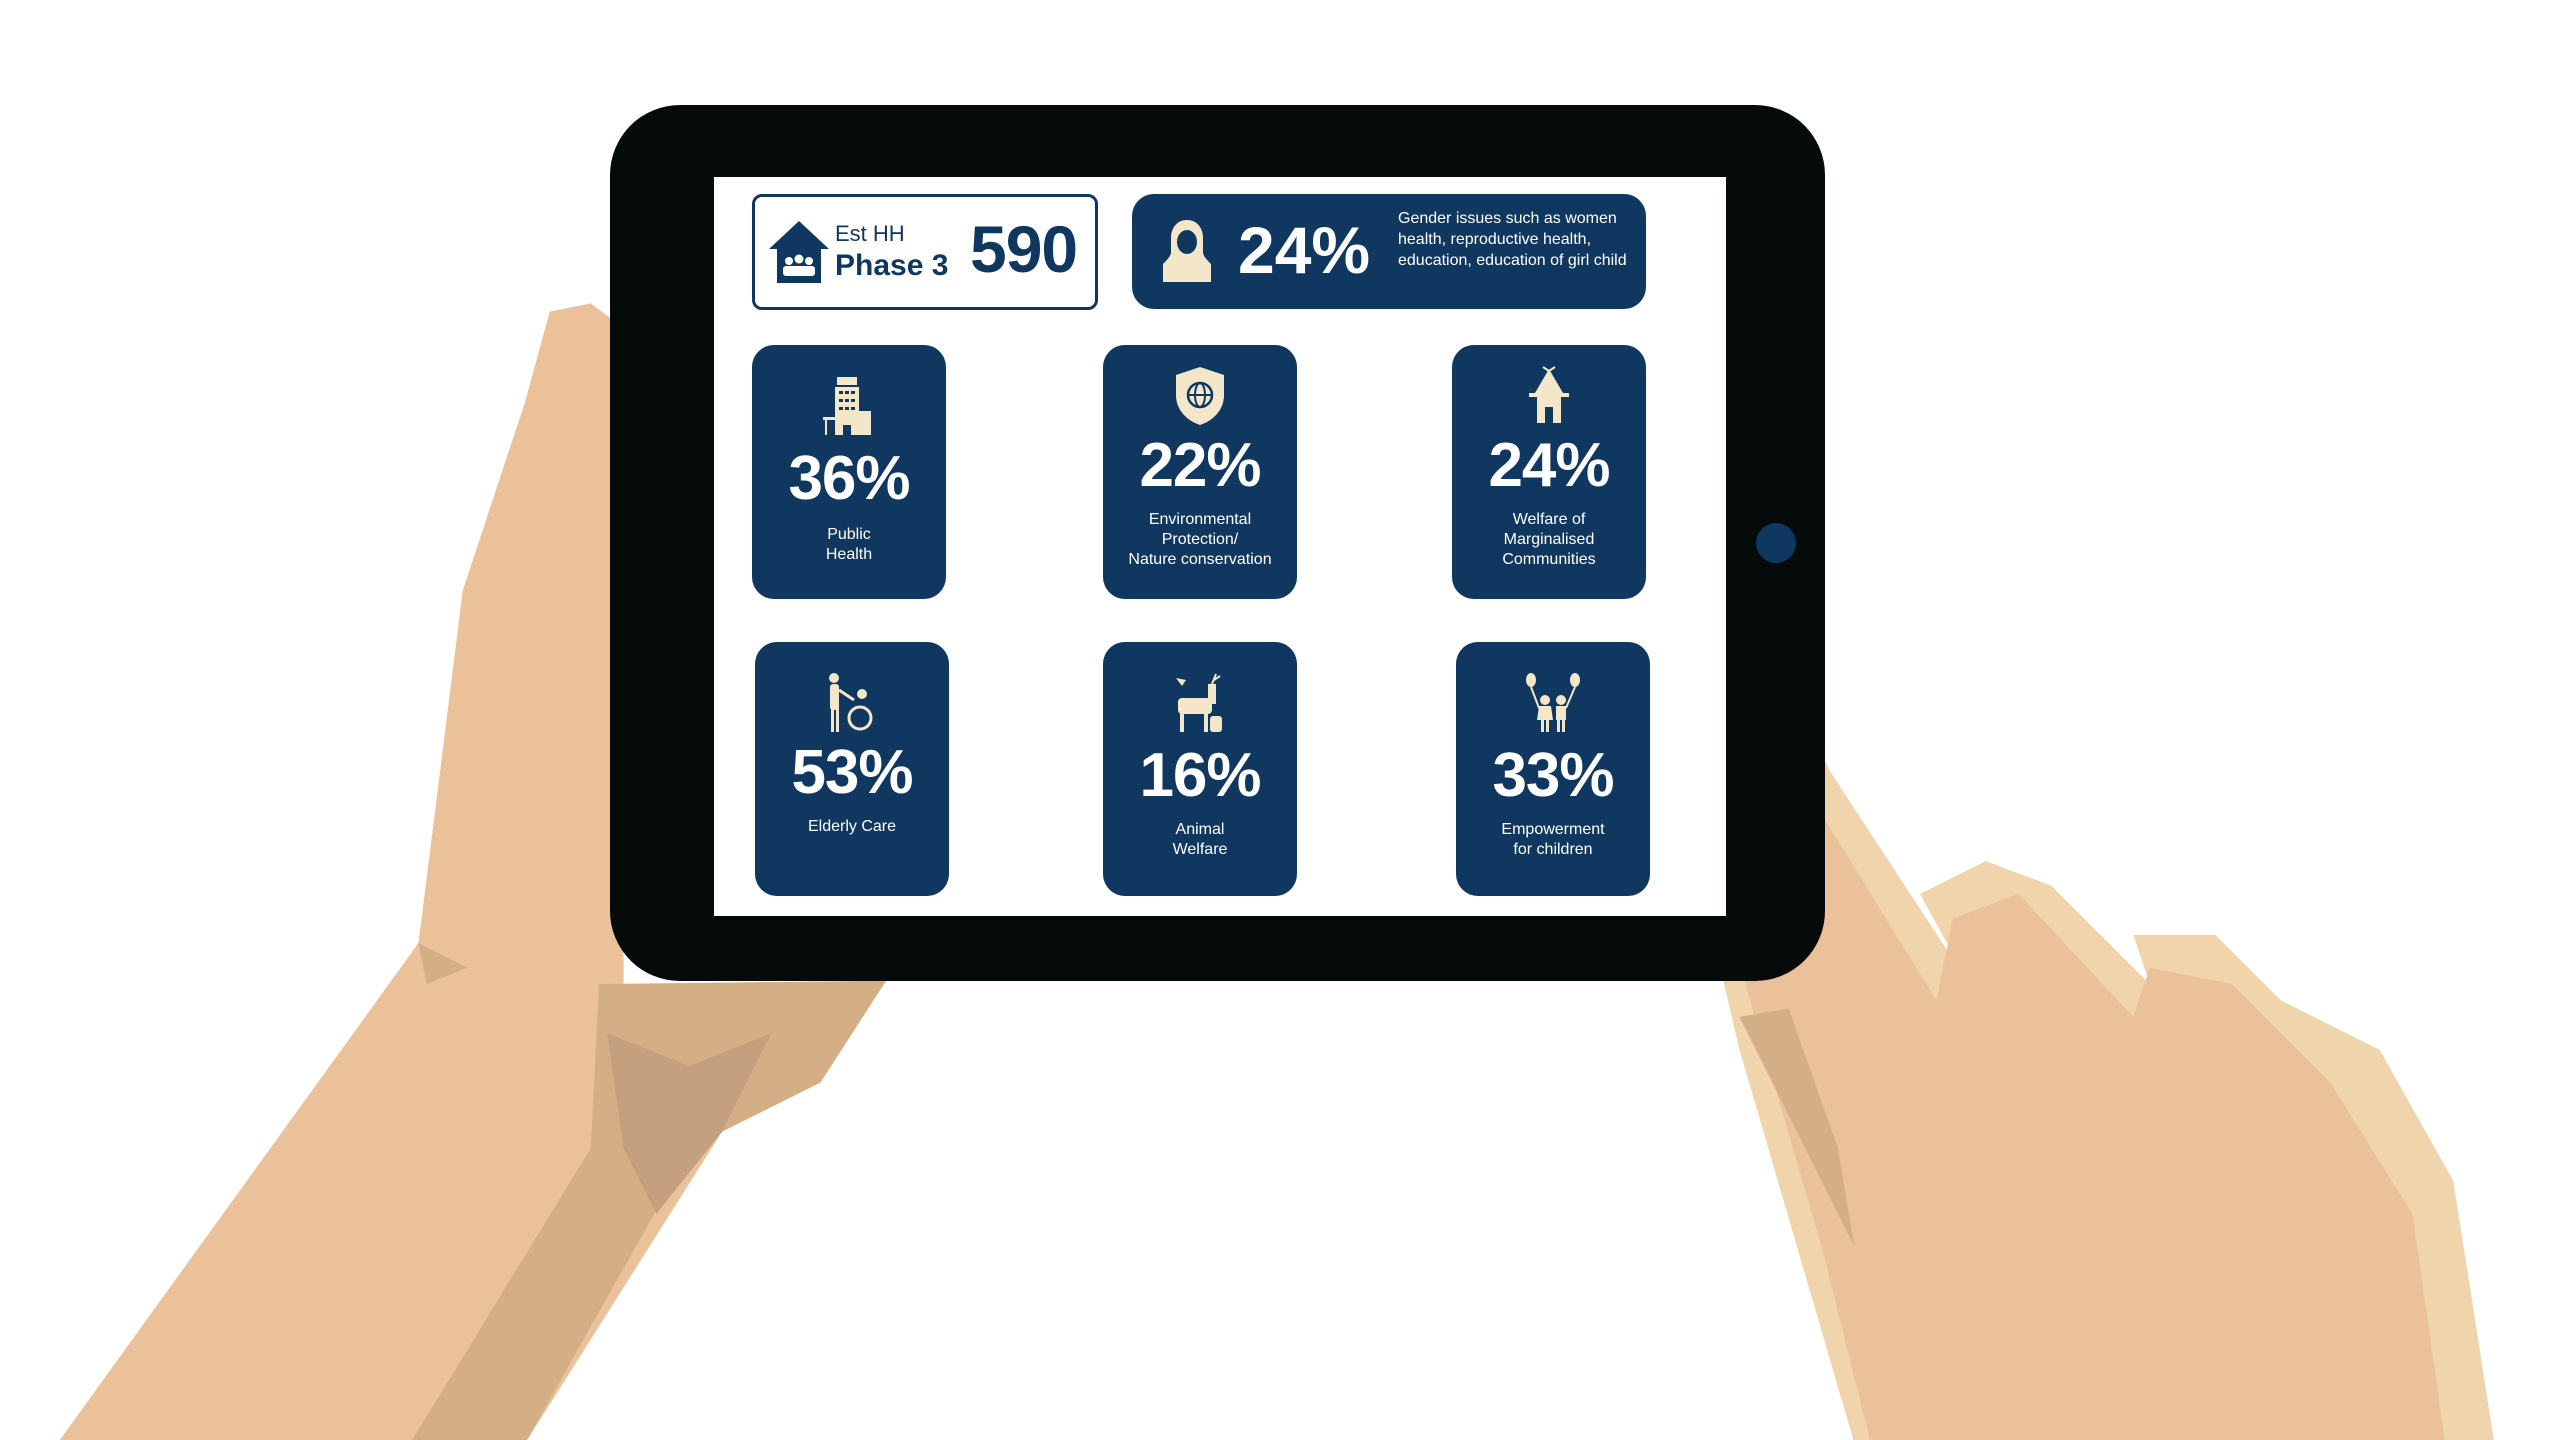  Describe the element at coordinates (1776, 543) in the screenshot. I see `home-button` at that location.